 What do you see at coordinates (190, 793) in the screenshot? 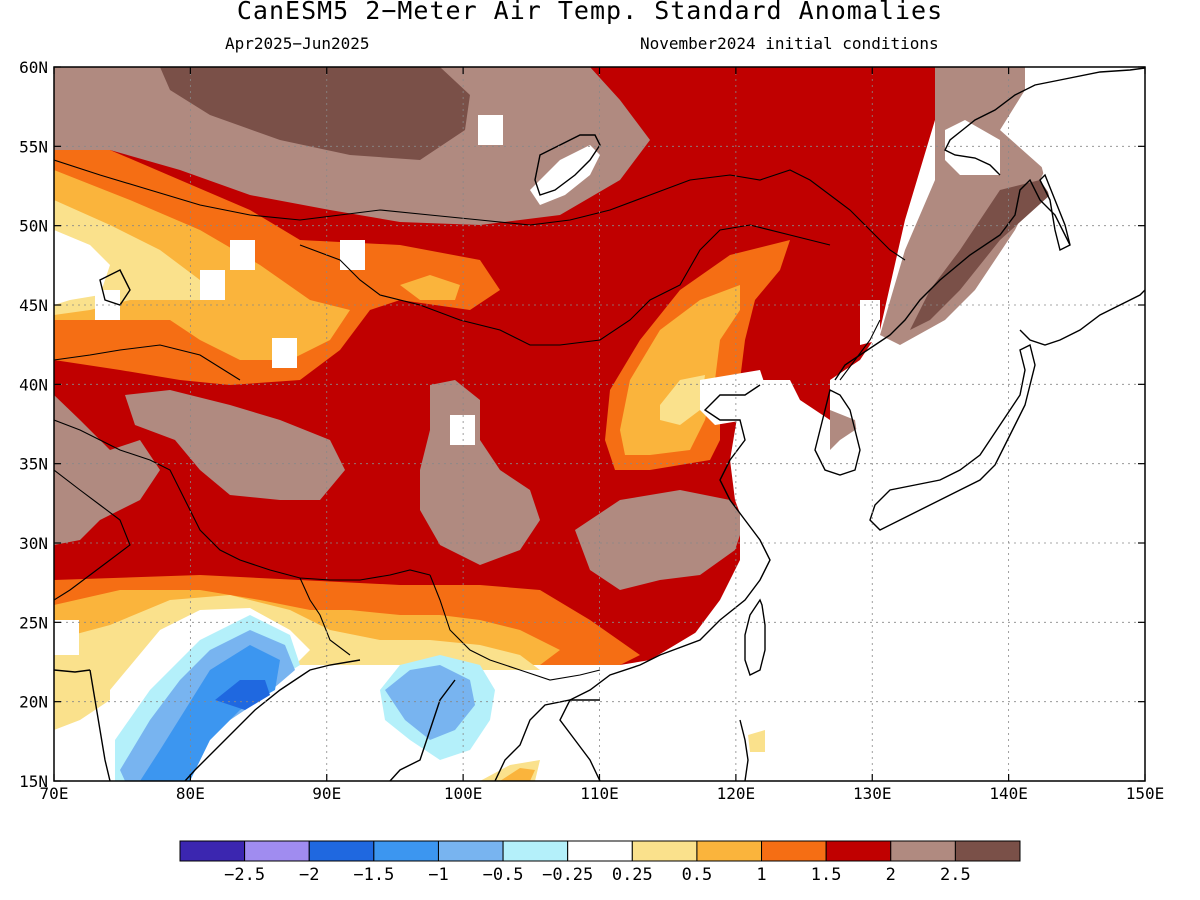
I see `x-tick-label: 80E` at bounding box center [190, 793].